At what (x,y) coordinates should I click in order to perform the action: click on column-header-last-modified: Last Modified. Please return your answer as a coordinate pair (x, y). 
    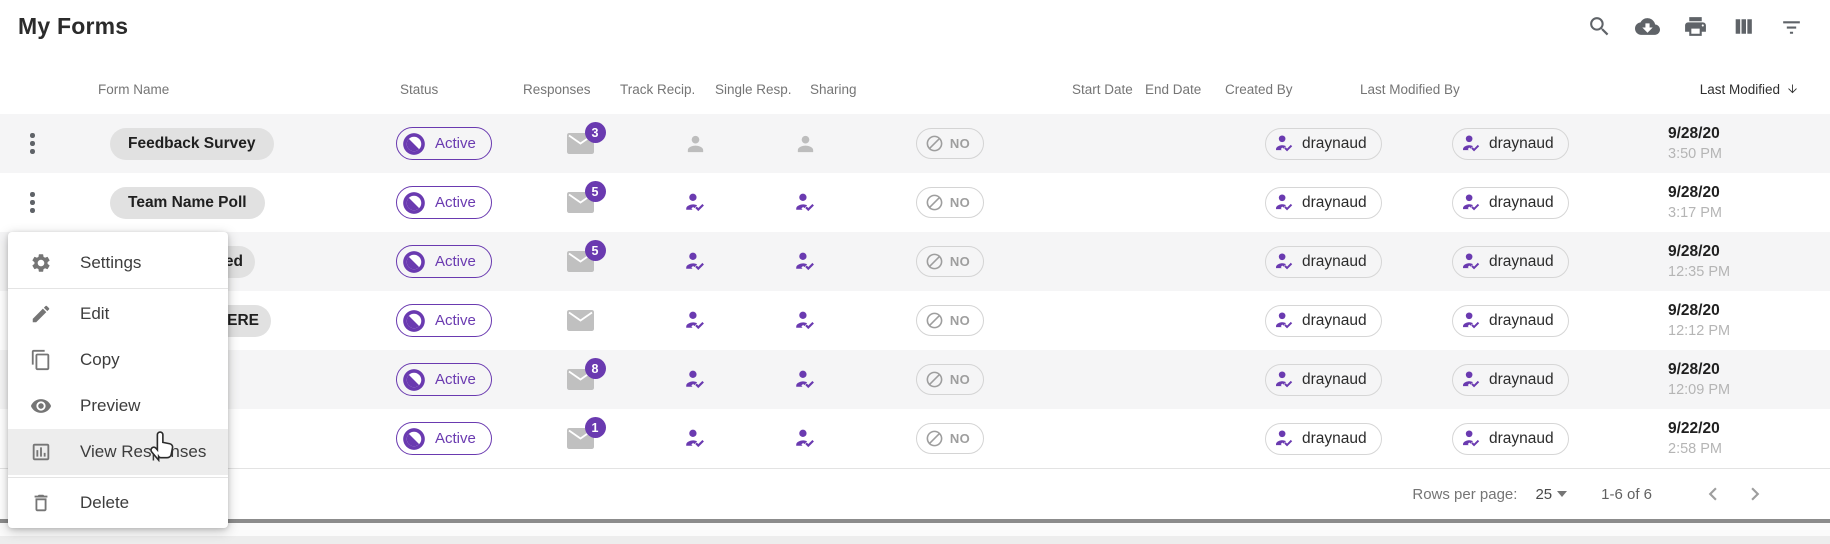
    Looking at the image, I should click on (1765, 89).